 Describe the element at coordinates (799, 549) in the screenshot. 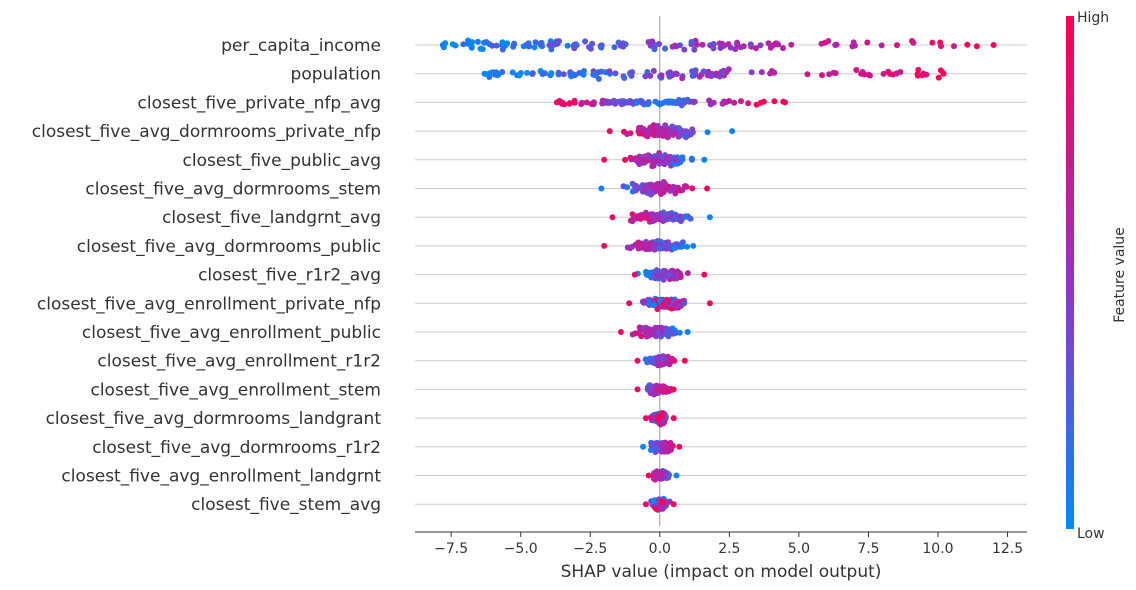

I see `x-tick-label: 5.0` at that location.